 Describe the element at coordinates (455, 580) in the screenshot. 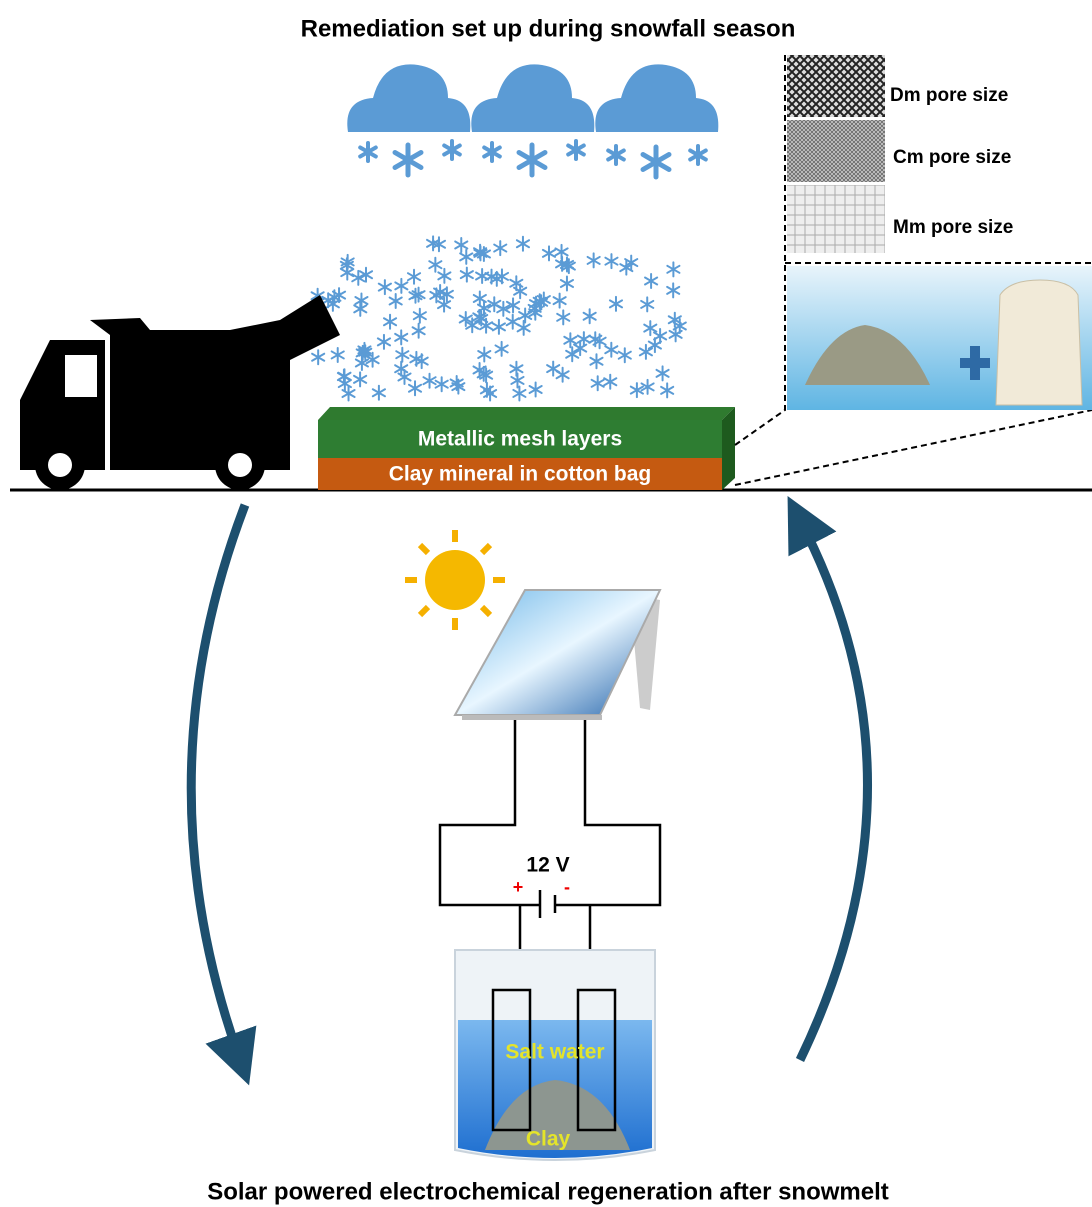

I see `sun` at that location.